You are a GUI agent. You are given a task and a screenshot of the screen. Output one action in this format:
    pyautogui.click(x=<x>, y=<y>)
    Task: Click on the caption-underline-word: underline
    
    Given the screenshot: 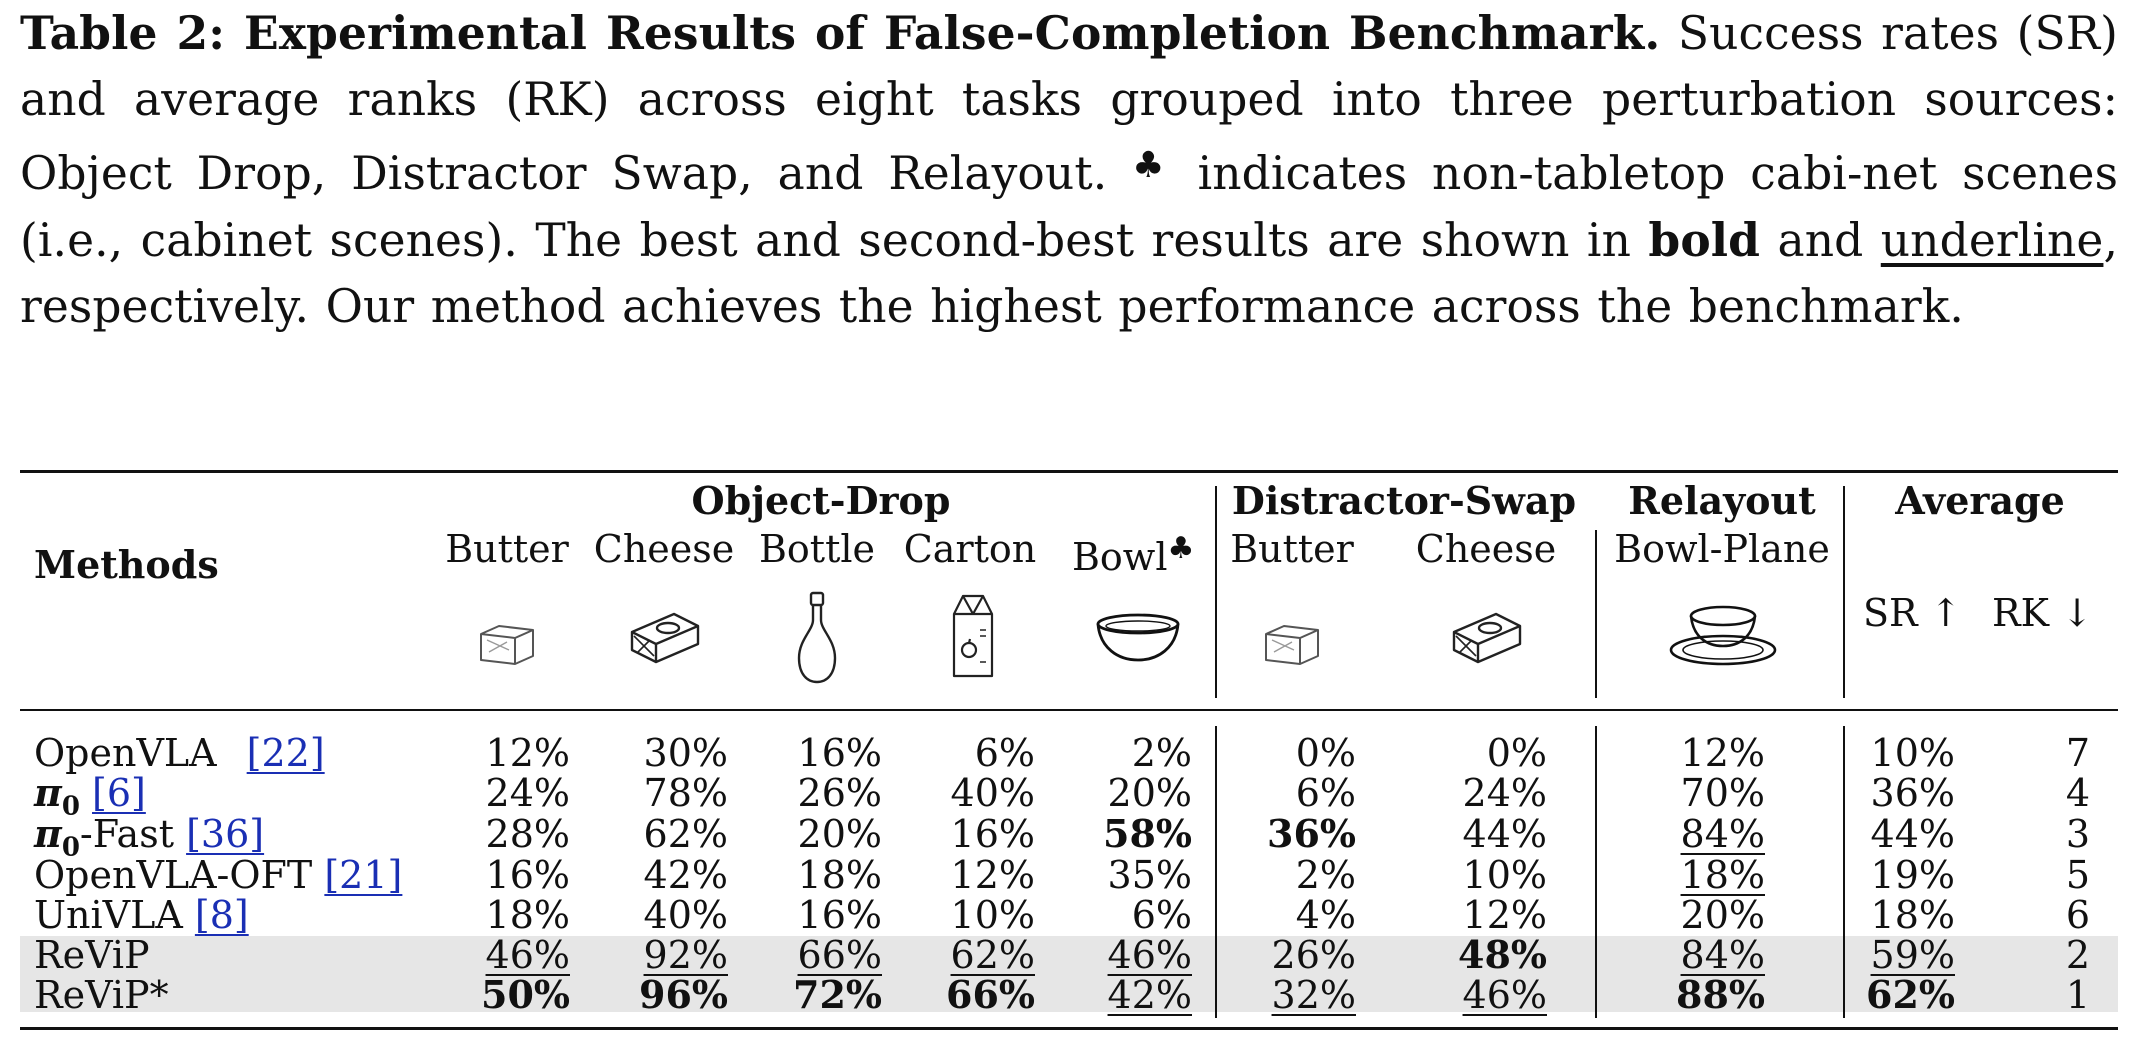 What is the action you would take?
    pyautogui.click(x=1992, y=240)
    